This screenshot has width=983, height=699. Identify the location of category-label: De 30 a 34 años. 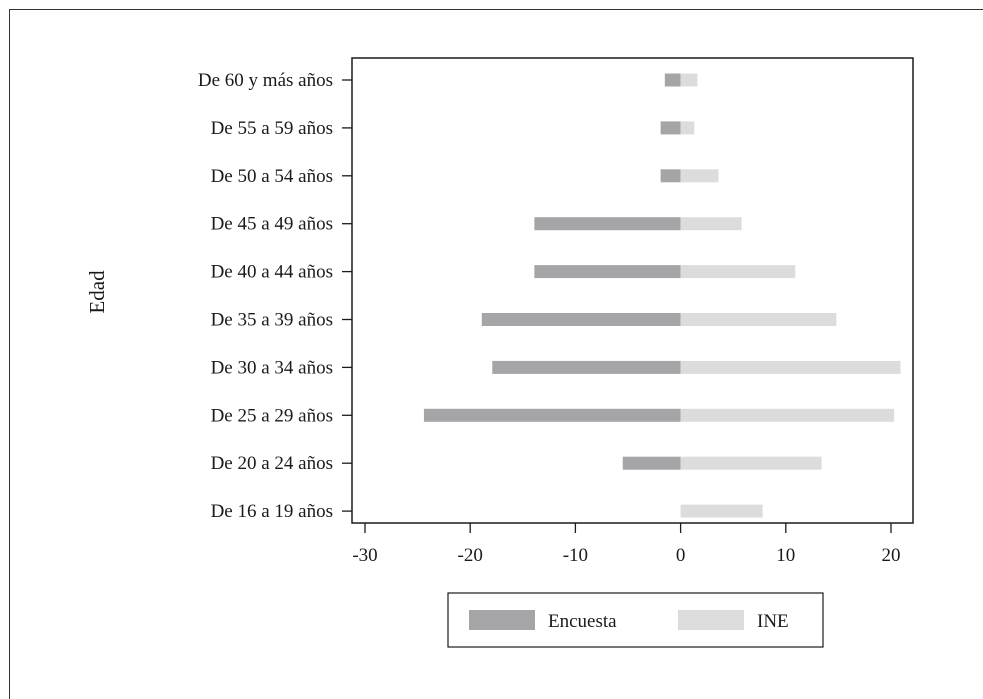
(272, 367).